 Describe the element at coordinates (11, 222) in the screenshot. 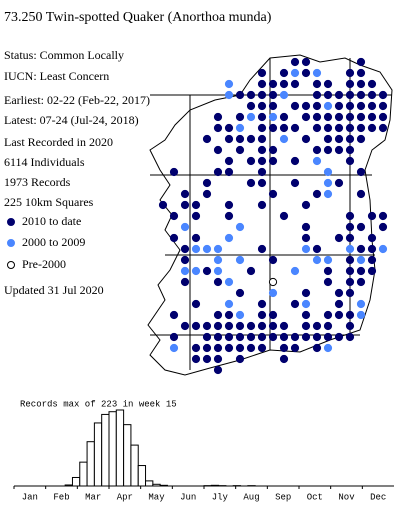

I see `legend-swatch` at that location.